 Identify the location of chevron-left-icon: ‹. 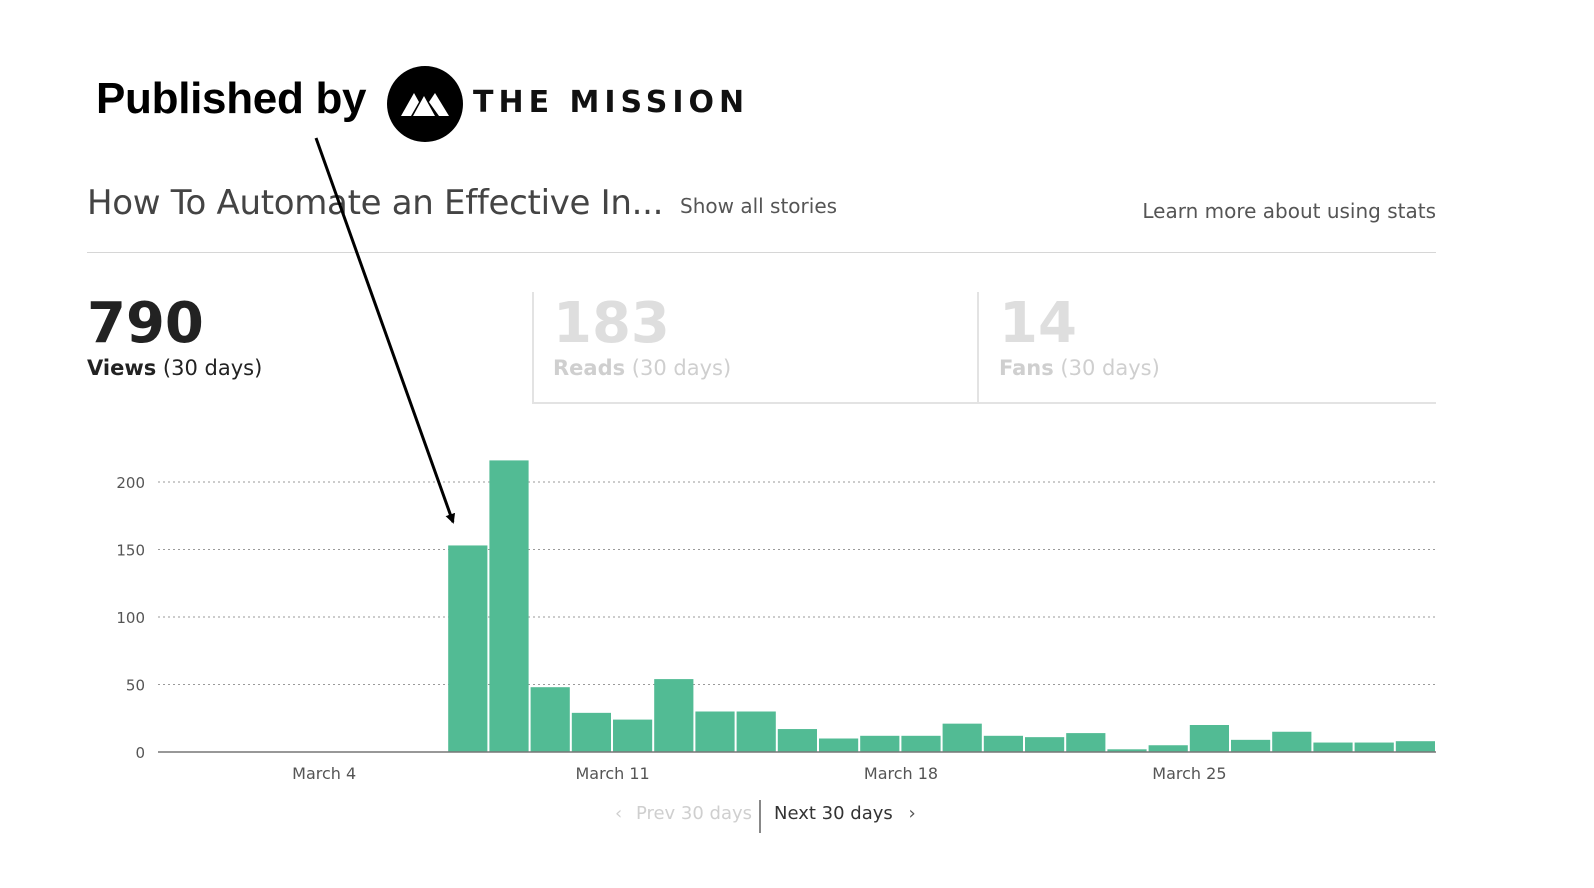
(619, 813).